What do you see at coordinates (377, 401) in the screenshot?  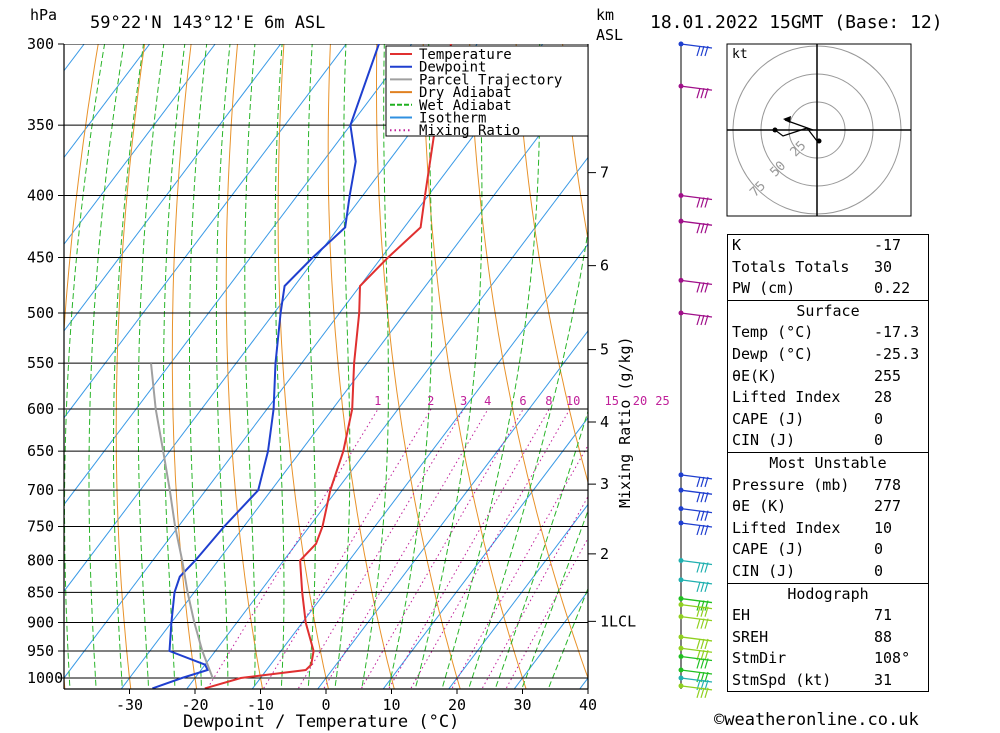 I see `mixing-ratio-label: 1` at bounding box center [377, 401].